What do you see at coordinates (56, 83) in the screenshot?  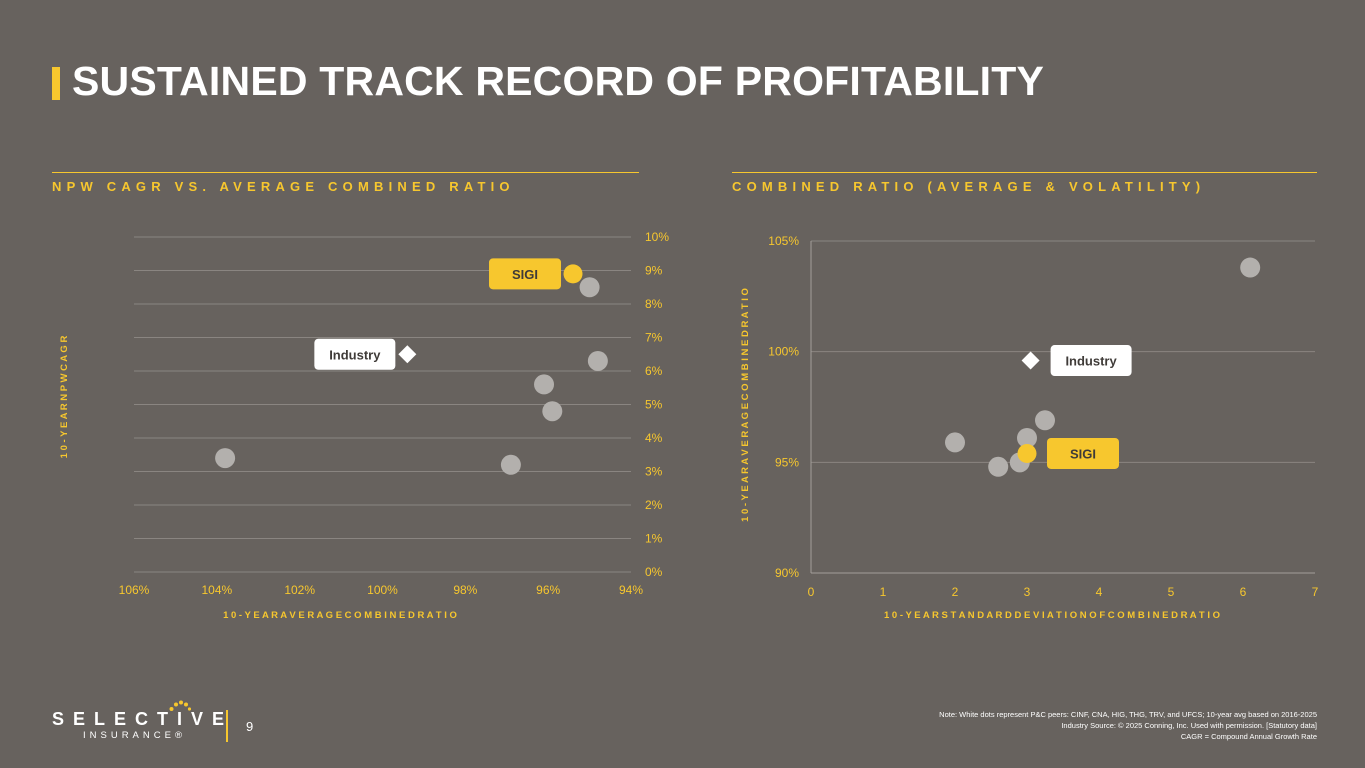 I see `title-accent-bar` at bounding box center [56, 83].